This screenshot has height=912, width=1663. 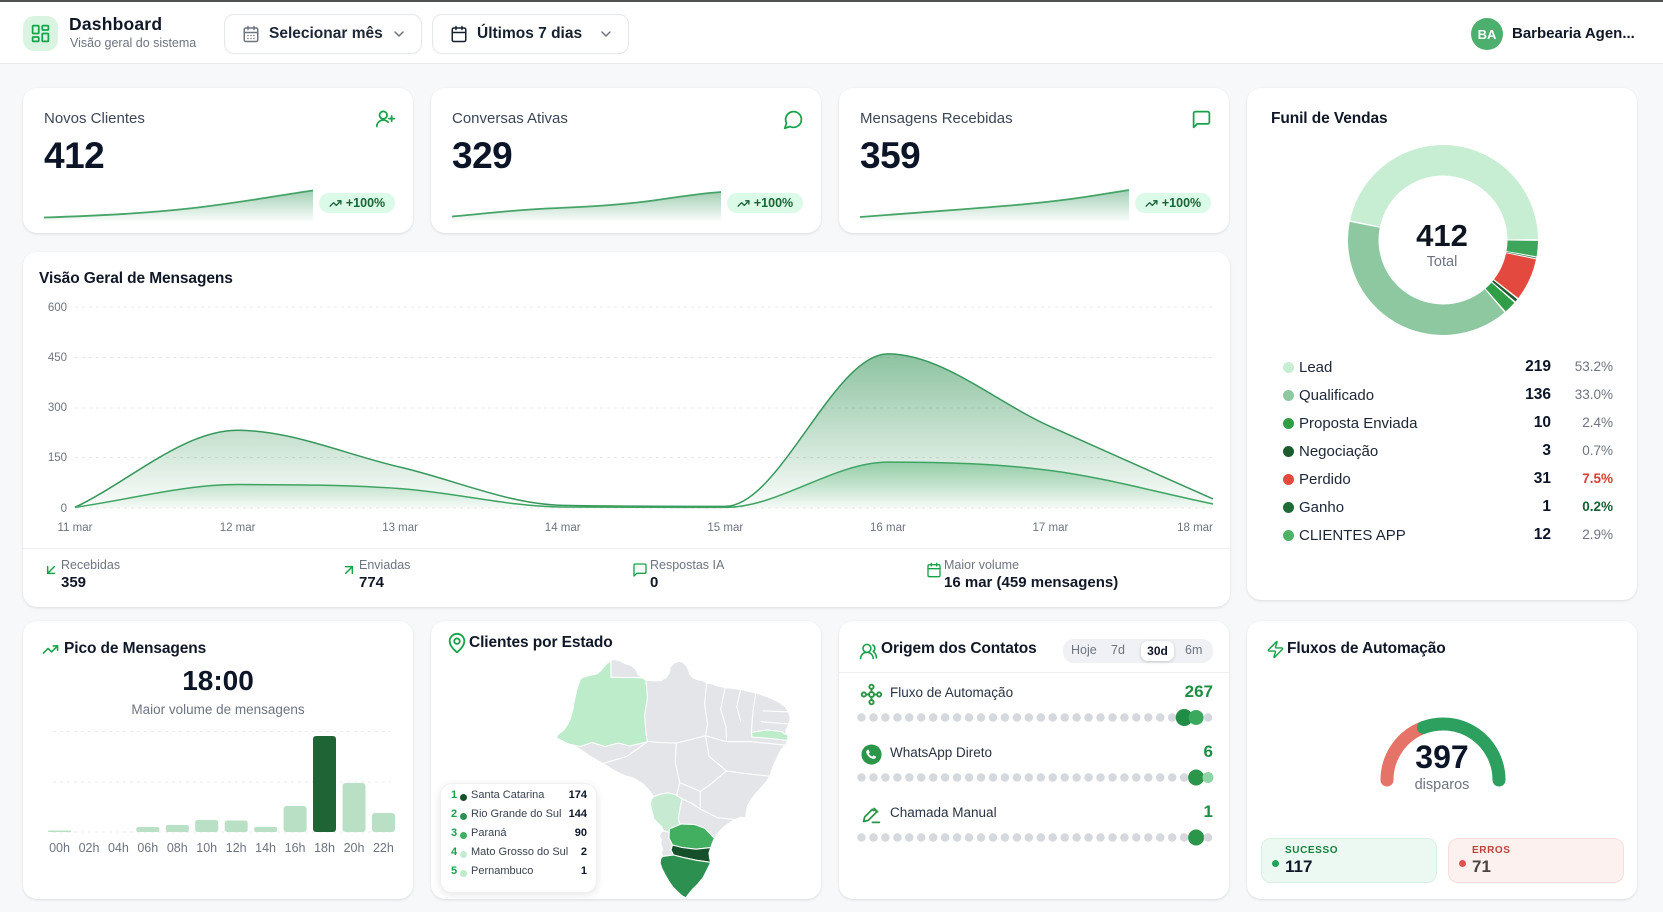 I want to click on svg-text: 14h, so click(x=265, y=848).